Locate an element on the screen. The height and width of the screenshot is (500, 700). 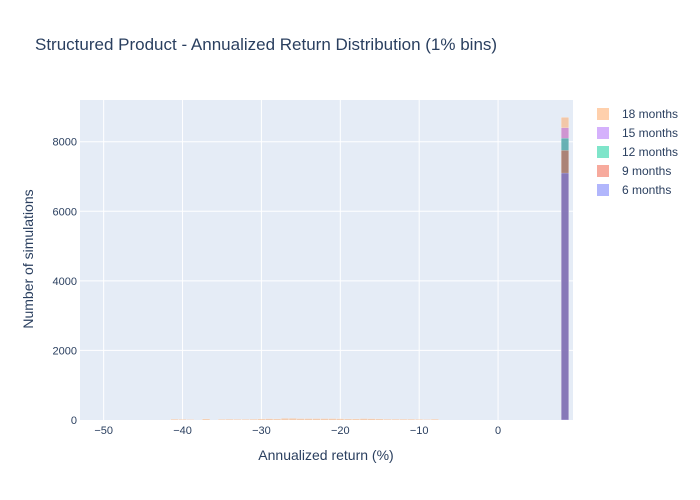
y-tick-label: 4000 is located at coordinates (65, 282).